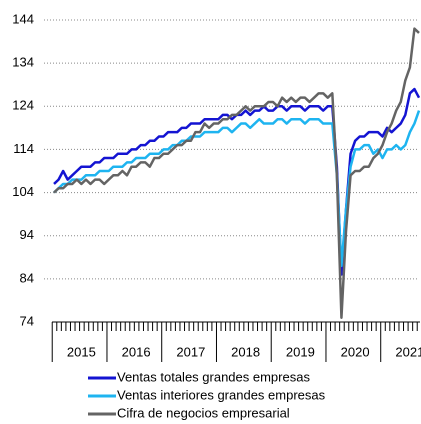 The width and height of the screenshot is (421, 424). What do you see at coordinates (23, 18) in the screenshot?
I see `y-tick-label: 144` at bounding box center [23, 18].